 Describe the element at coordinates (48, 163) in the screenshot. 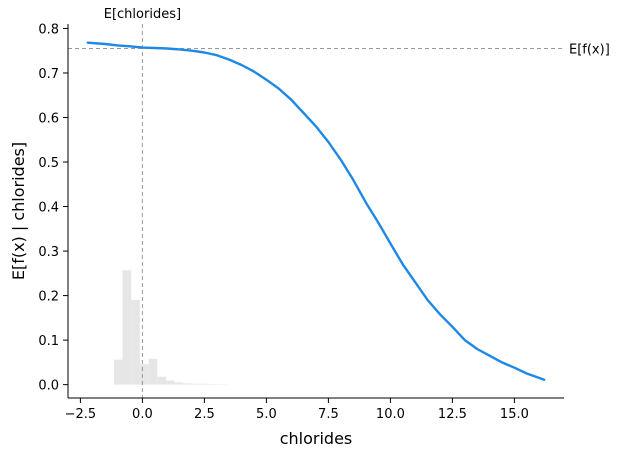

I see `y-tick-label: 0.5` at that location.